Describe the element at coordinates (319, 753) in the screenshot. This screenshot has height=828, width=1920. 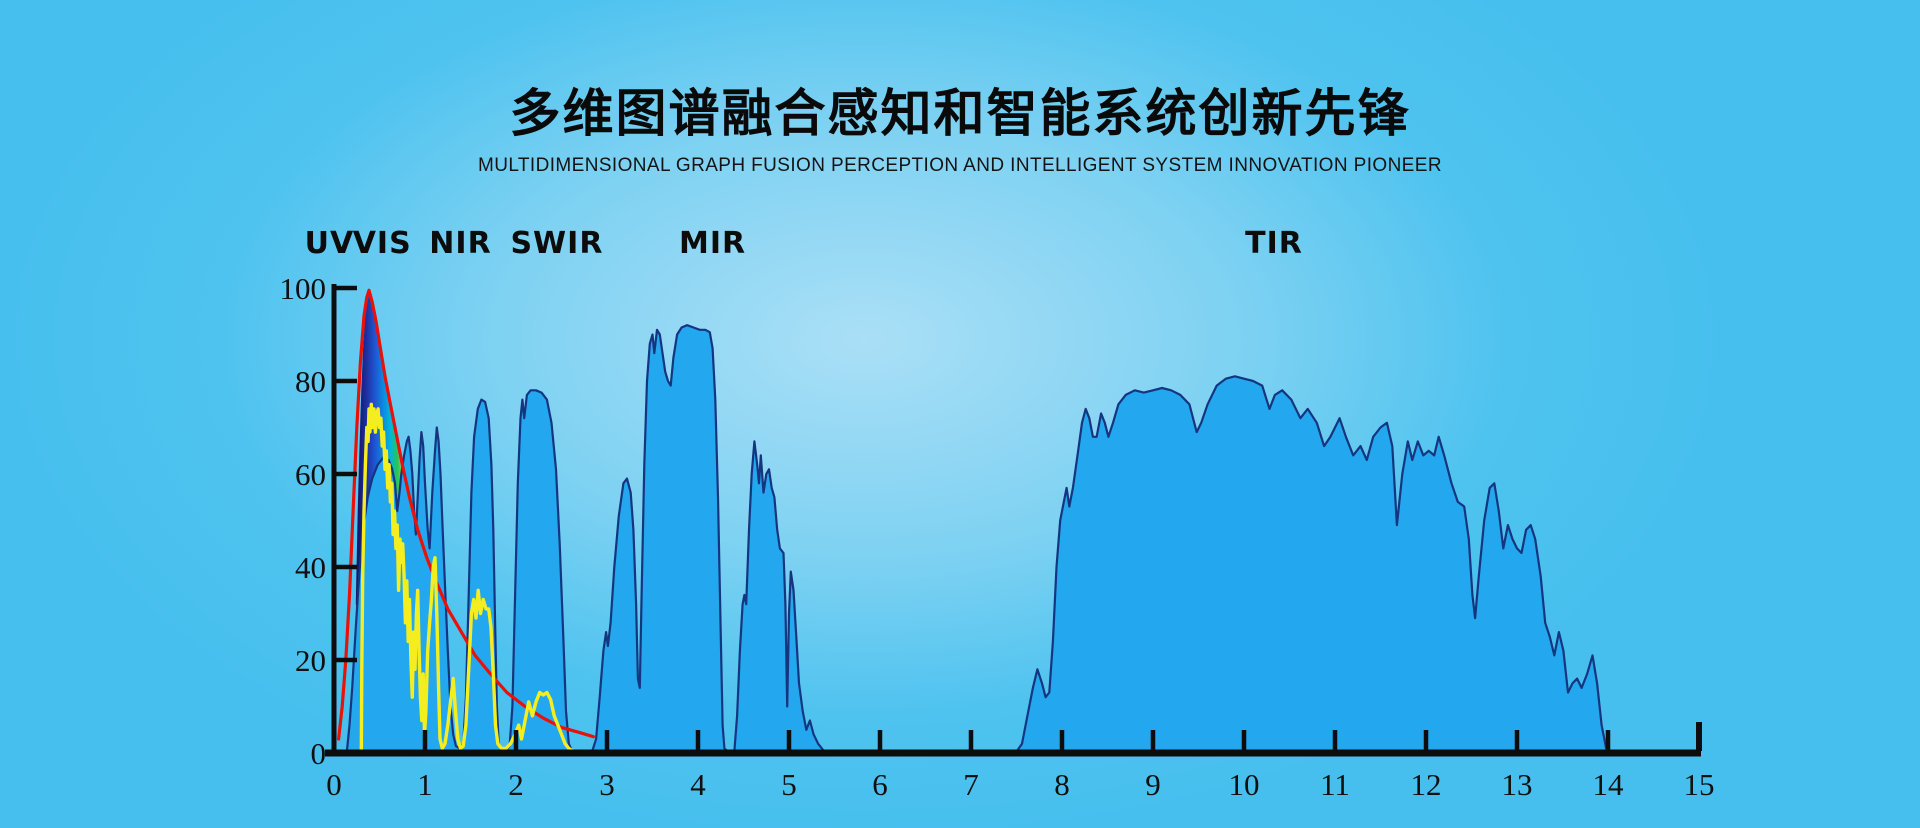
I see `y-tick-label-0: 0` at that location.